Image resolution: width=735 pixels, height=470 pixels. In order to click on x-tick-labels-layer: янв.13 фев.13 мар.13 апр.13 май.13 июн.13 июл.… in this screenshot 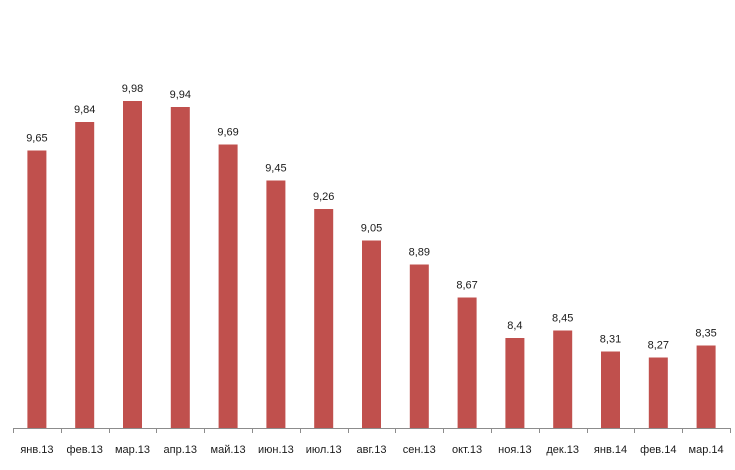, I will do `click(371, 450)`.